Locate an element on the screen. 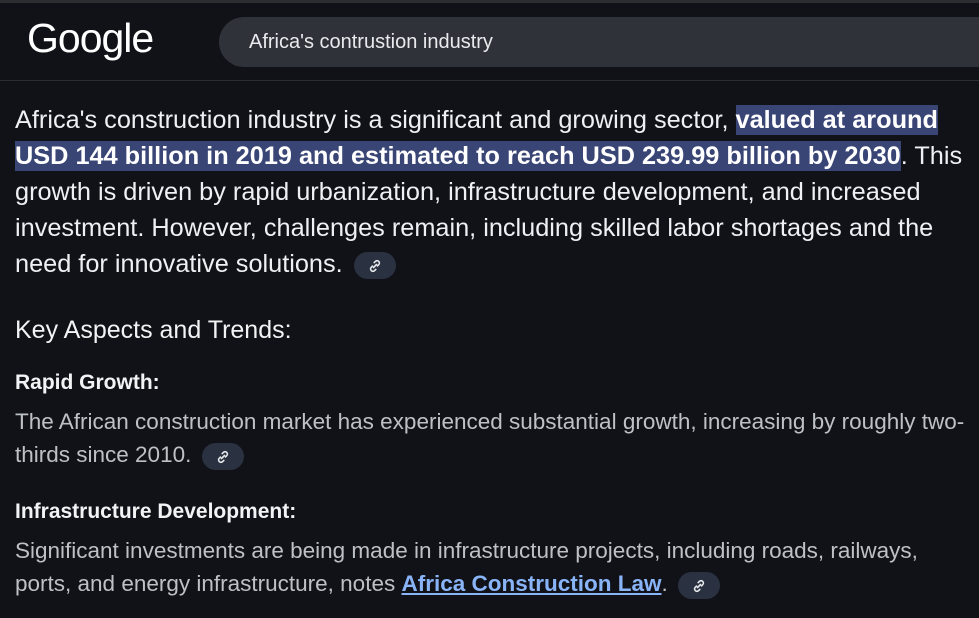 This screenshot has height=618, width=979. item-title-rapid-growth: Rapid Growth: is located at coordinates (87, 382).